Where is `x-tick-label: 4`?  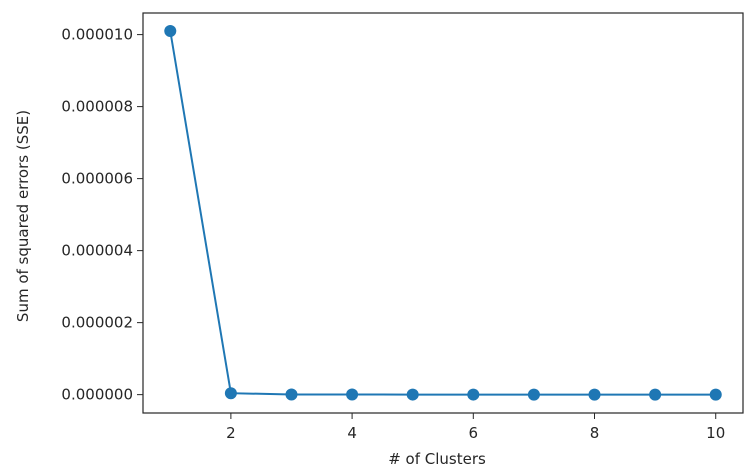 x-tick-label: 4 is located at coordinates (352, 433).